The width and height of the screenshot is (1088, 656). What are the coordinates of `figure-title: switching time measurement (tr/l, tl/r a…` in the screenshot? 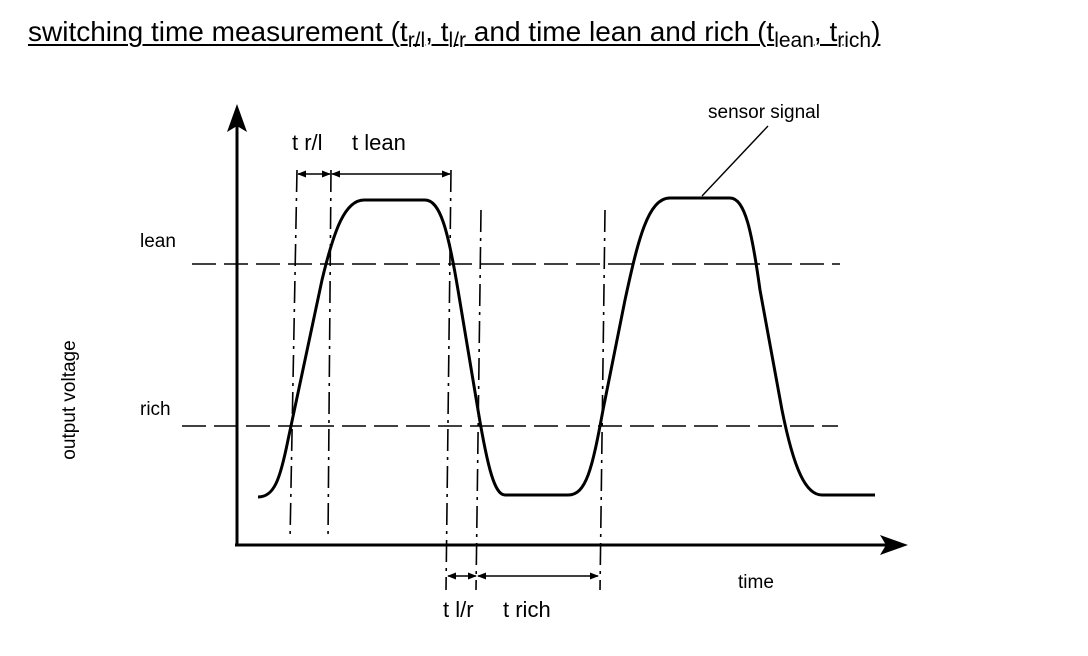 It's located at (454, 34).